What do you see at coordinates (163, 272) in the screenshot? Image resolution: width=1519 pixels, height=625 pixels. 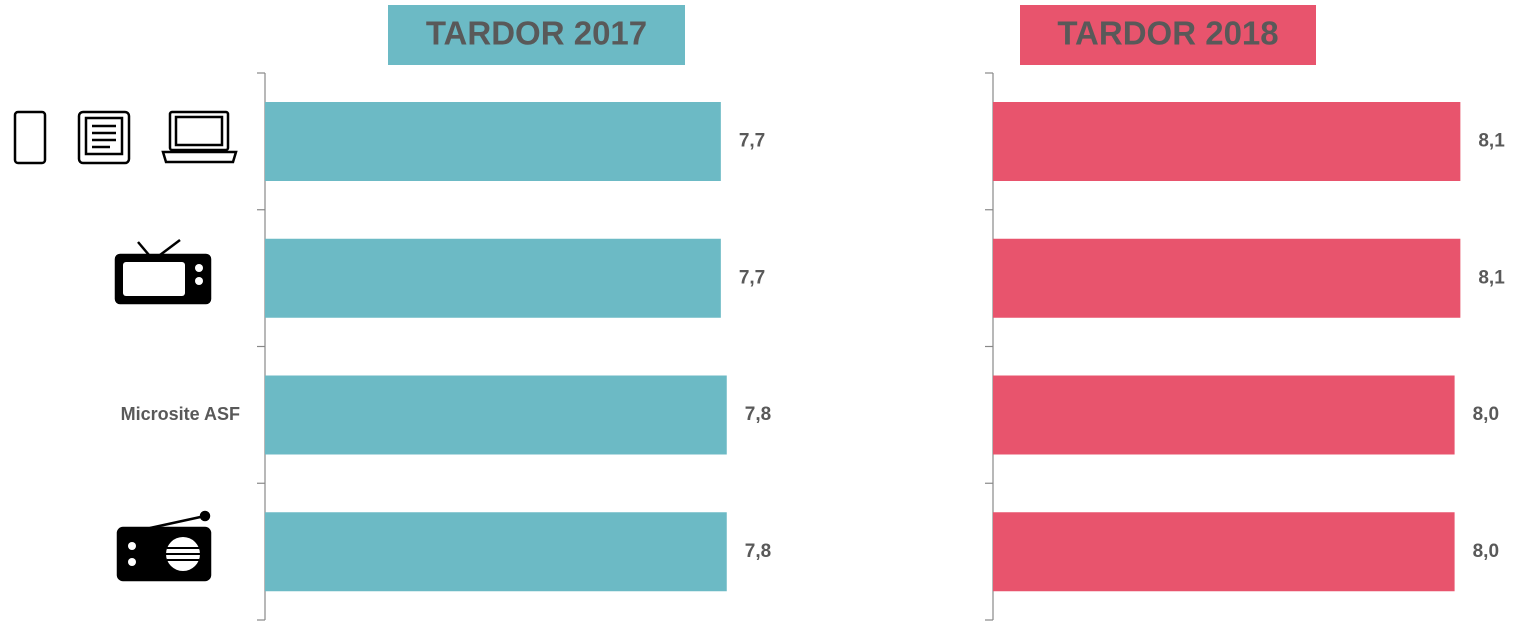 I see `tv-icon` at bounding box center [163, 272].